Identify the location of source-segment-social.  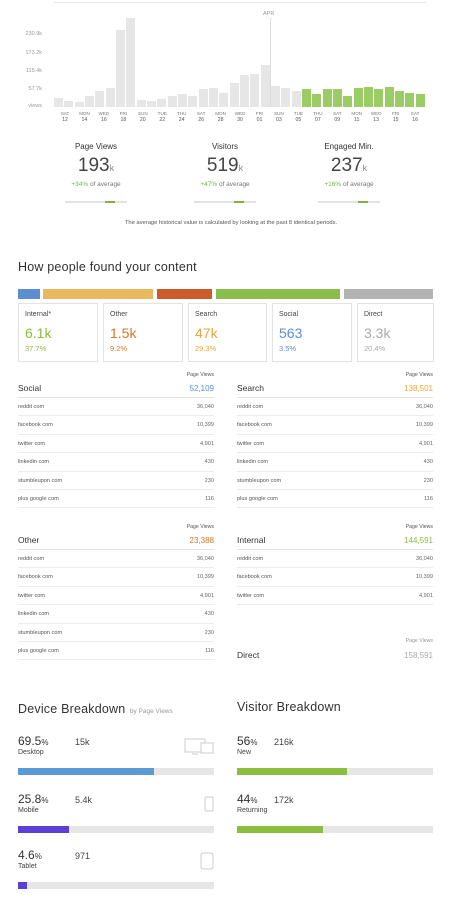
(29, 294).